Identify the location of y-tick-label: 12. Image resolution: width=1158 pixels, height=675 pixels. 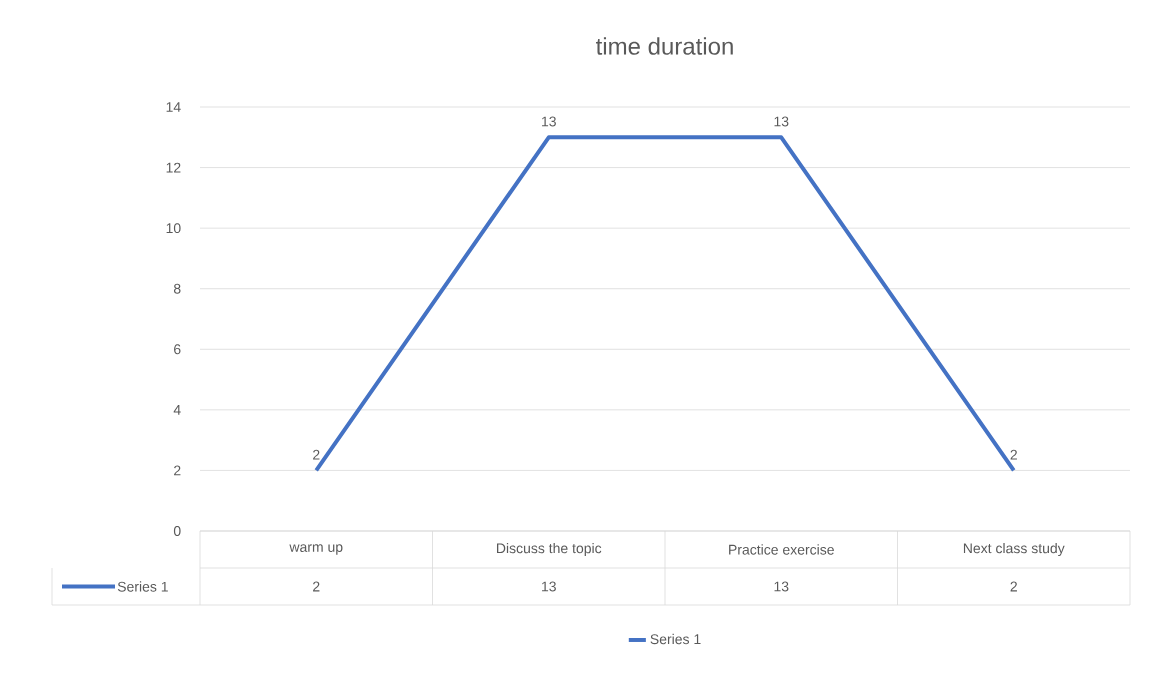
(173, 167).